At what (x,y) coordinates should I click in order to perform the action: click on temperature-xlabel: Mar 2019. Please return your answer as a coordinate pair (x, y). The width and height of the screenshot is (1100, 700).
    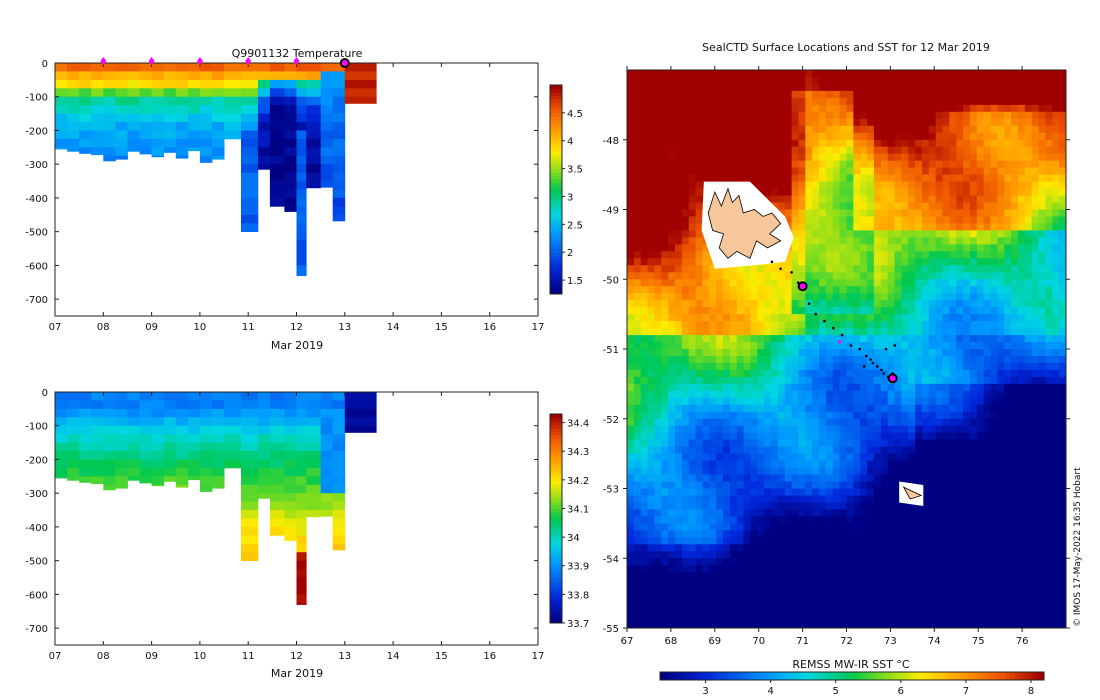
    Looking at the image, I should click on (297, 345).